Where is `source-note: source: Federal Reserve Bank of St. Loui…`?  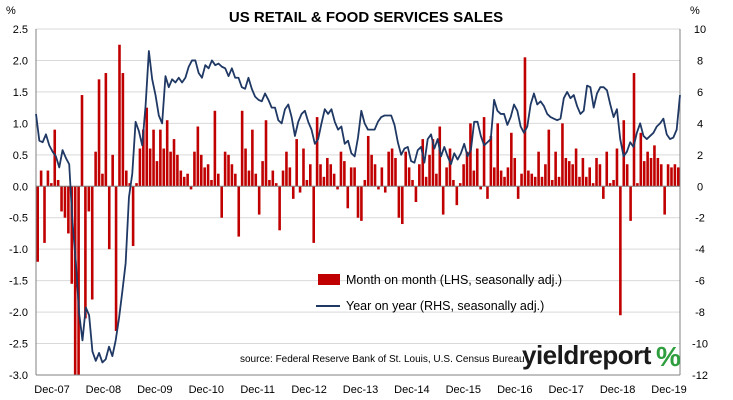 source-note: source: Federal Reserve Bank of St. Loui… is located at coordinates (382, 359).